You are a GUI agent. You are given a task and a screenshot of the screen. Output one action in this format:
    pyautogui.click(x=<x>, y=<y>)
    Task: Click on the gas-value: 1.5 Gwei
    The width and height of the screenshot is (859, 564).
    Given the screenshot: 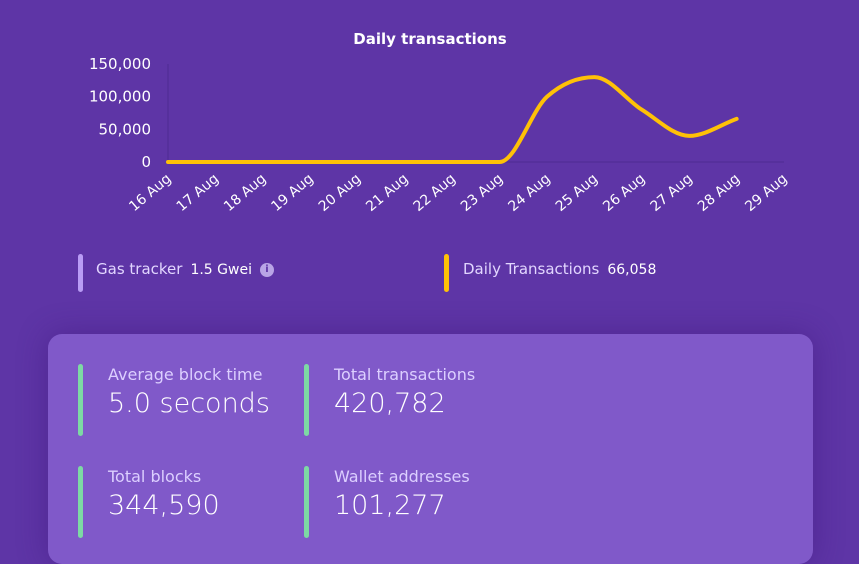 What is the action you would take?
    pyautogui.click(x=221, y=270)
    